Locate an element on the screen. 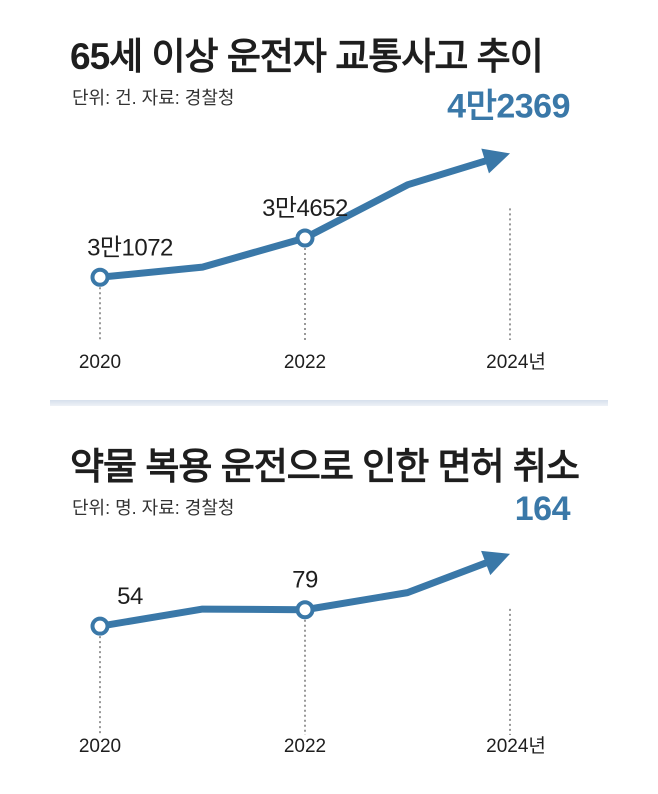 Image resolution: width=658 pixels, height=794 pixels. chart-unit-label: 단위: 명. 자료: 경찰청 is located at coordinates (153, 508).